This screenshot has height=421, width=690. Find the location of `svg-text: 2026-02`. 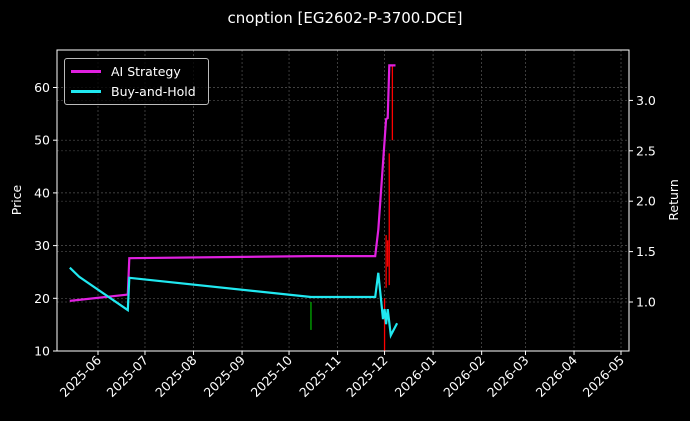

svg-text: 2026-02 is located at coordinates (464, 377).